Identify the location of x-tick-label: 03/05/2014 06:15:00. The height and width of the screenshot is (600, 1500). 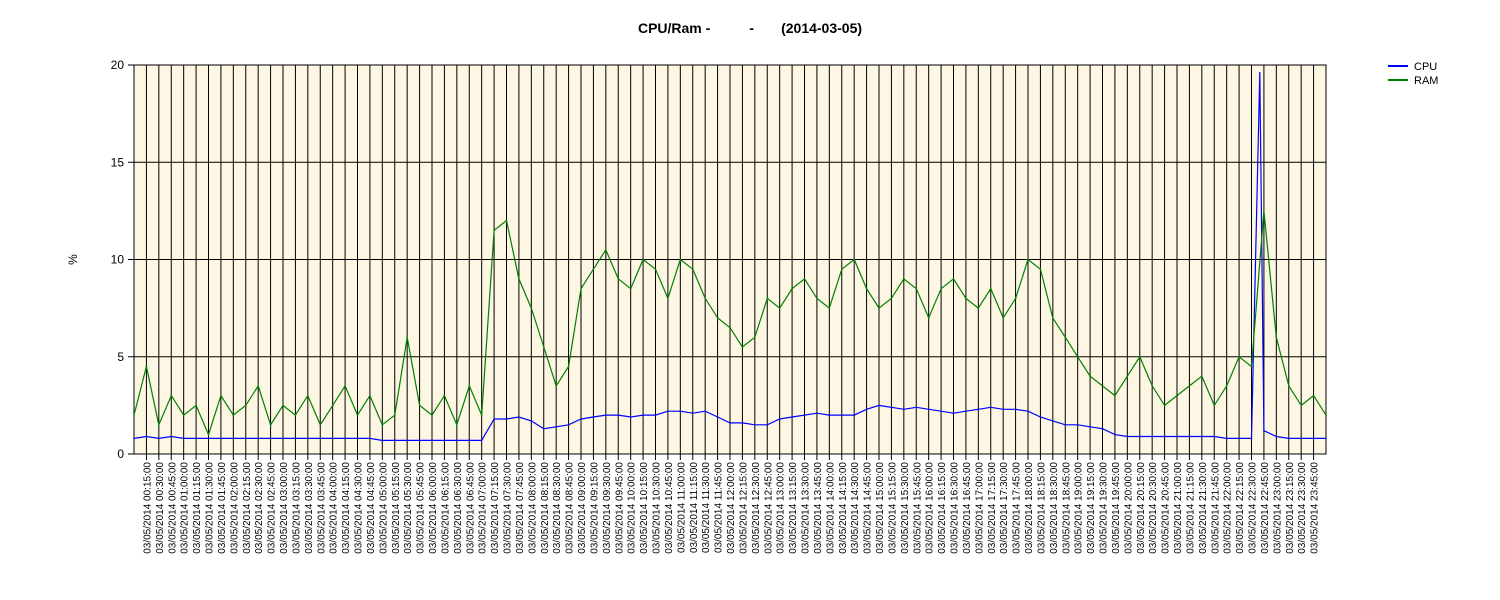
(445, 508).